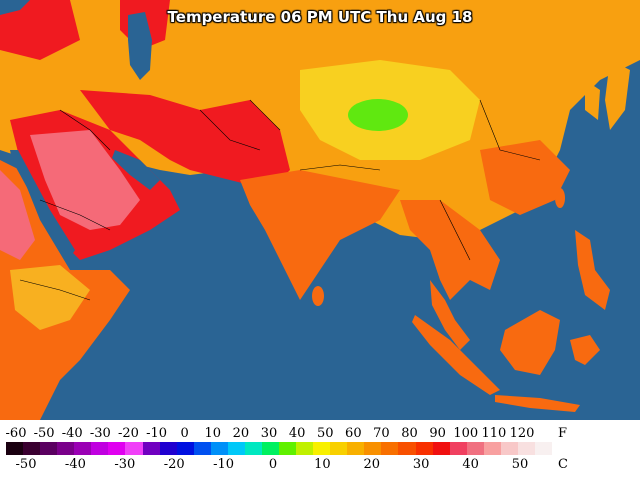  I want to click on fahrenheit-tick-label: -50, so click(44, 433).